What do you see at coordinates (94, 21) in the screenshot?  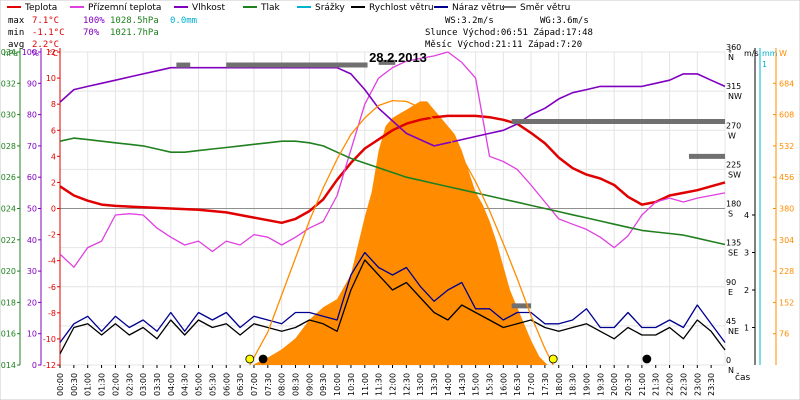 I see `stats-max-humidity: 100%` at bounding box center [94, 21].